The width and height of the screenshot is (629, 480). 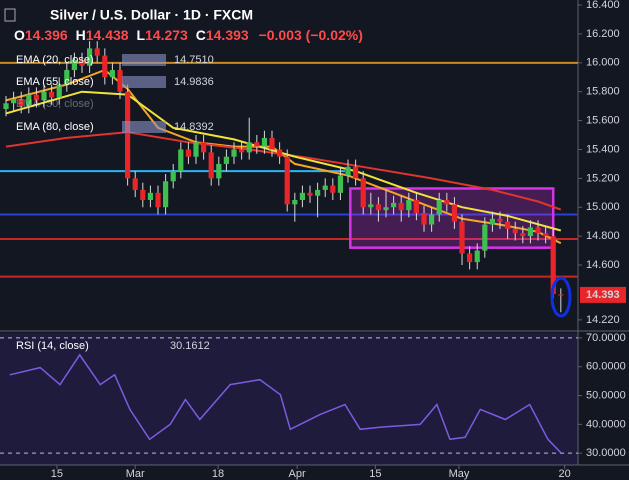 I want to click on x-tick-label: 15, so click(x=57, y=474).